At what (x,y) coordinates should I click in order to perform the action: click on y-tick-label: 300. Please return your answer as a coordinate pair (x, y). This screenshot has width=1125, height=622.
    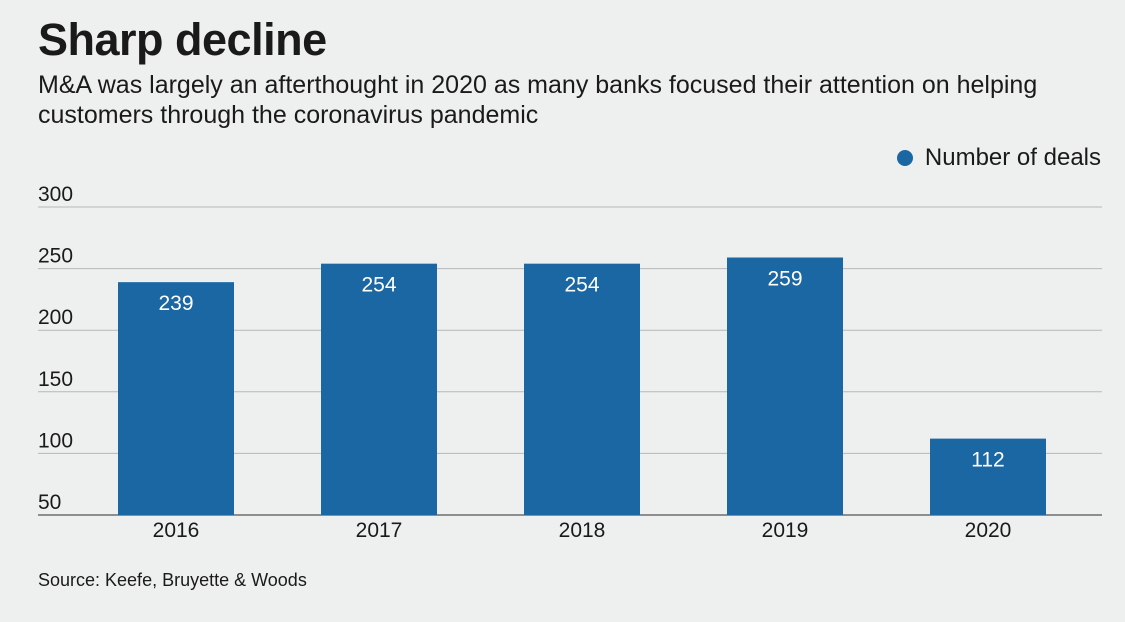
    Looking at the image, I should click on (55, 194).